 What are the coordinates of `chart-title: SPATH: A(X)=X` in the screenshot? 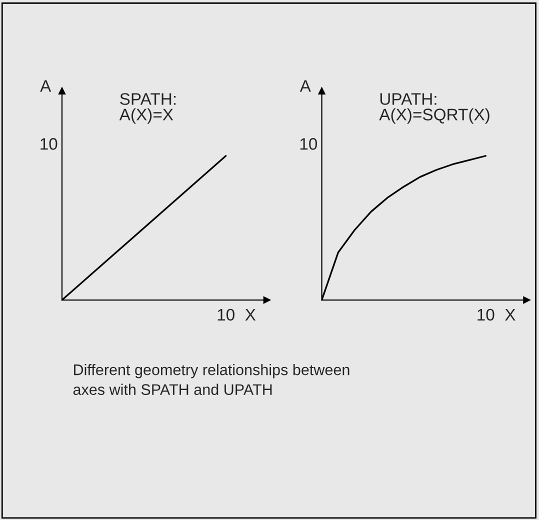 It's located at (147, 108).